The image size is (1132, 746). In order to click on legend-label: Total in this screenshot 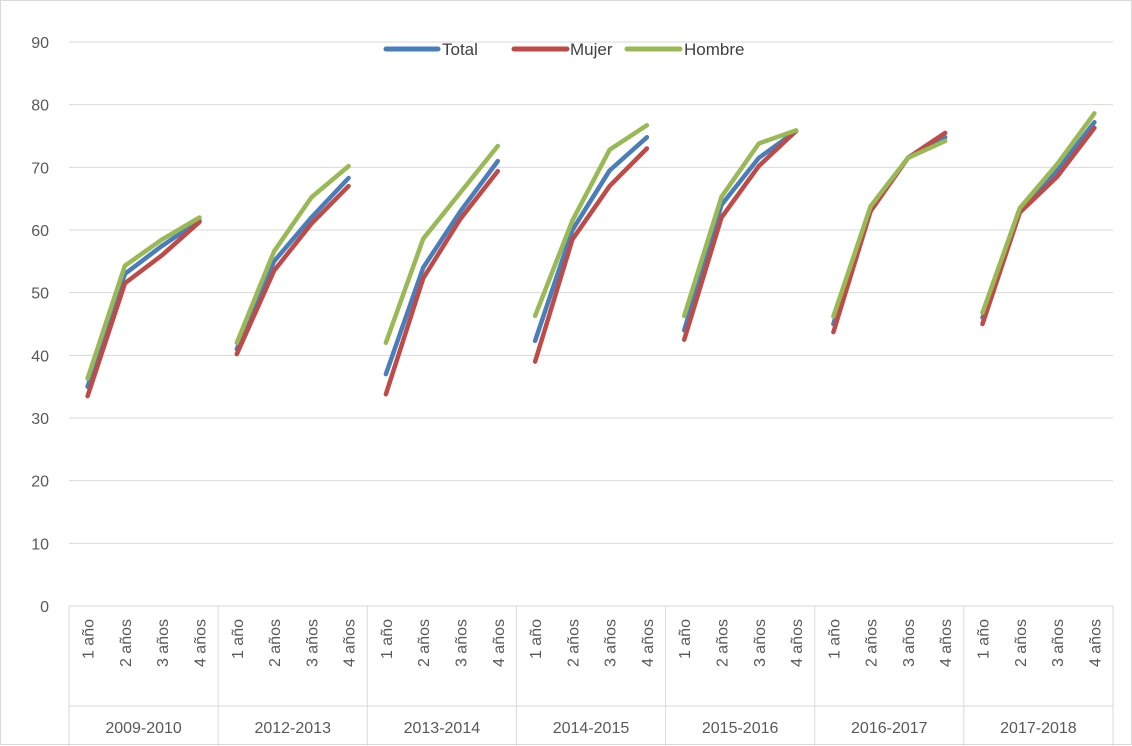, I will do `click(460, 49)`.